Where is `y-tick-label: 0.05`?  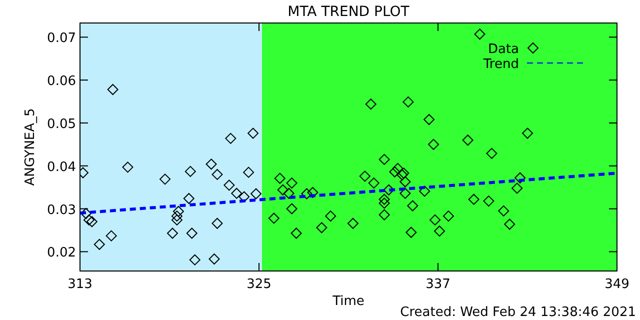 y-tick-label: 0.05 is located at coordinates (61, 124).